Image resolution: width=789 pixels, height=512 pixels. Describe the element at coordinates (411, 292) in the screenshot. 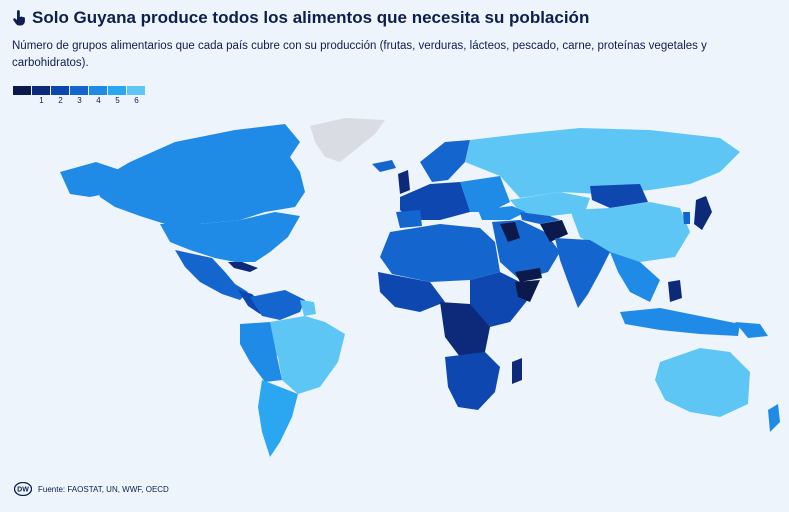

I see `region-west-africa` at that location.